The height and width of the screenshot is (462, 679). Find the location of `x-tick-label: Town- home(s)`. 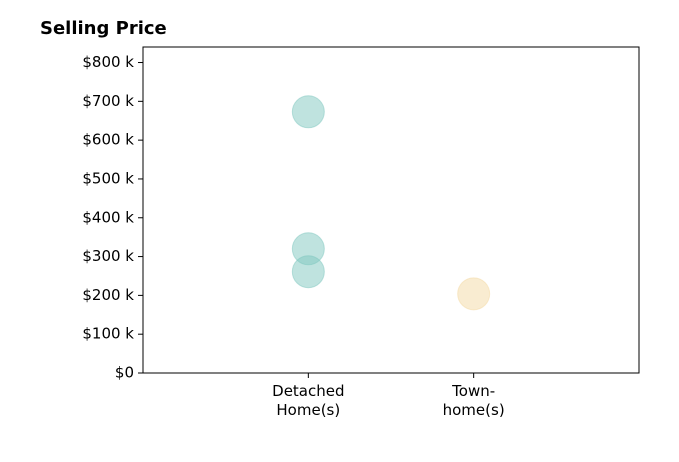

x-tick-label: Town- home(s) is located at coordinates (473, 400).